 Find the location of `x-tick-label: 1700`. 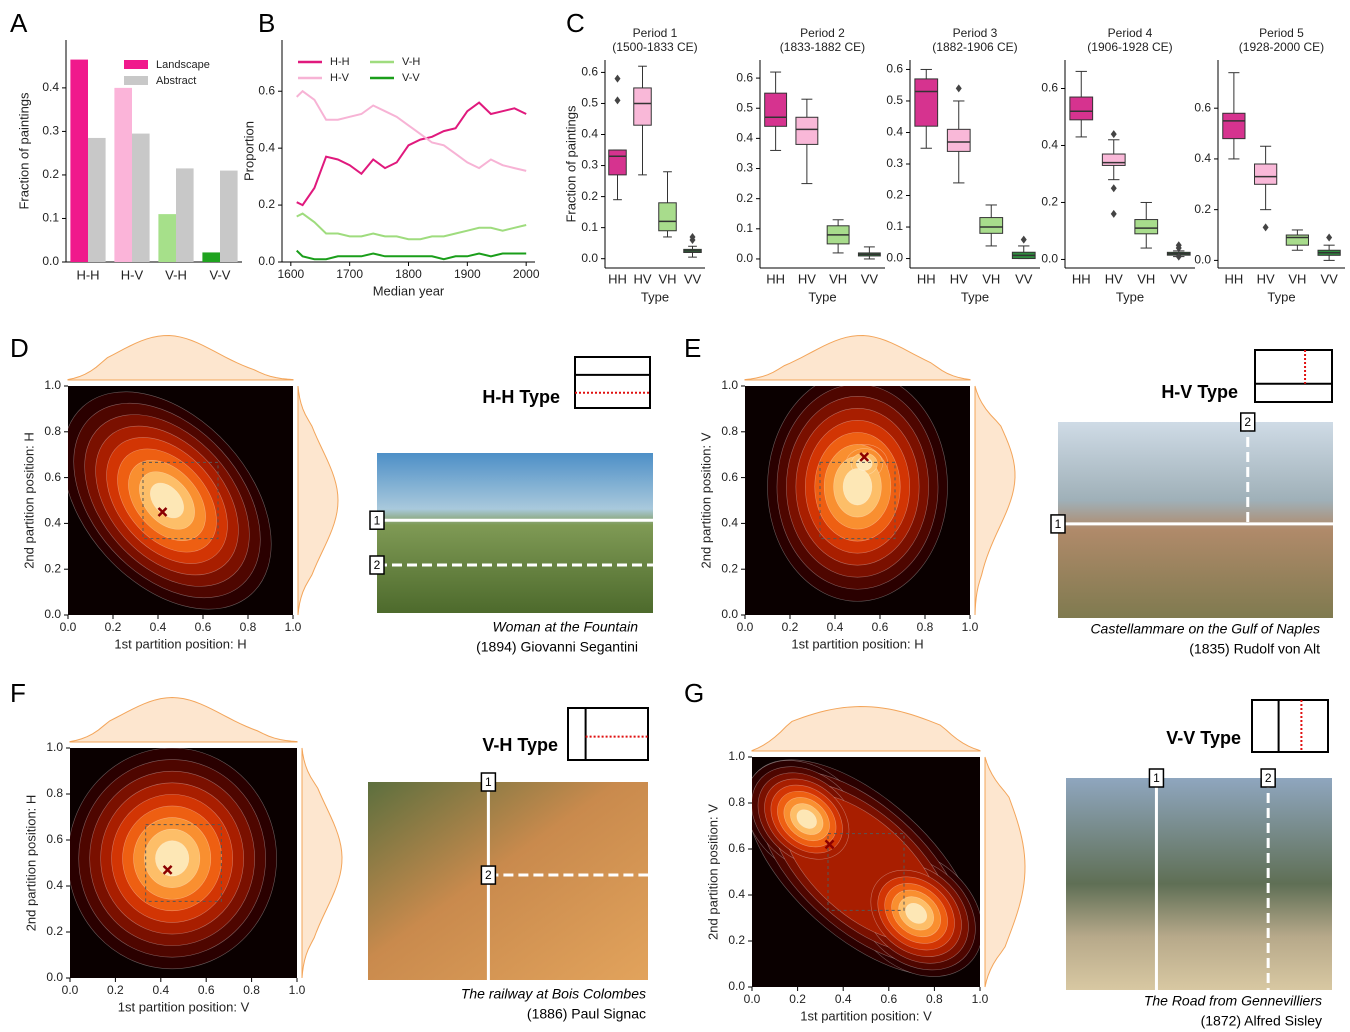

x-tick-label: 1700 is located at coordinates (349, 274).